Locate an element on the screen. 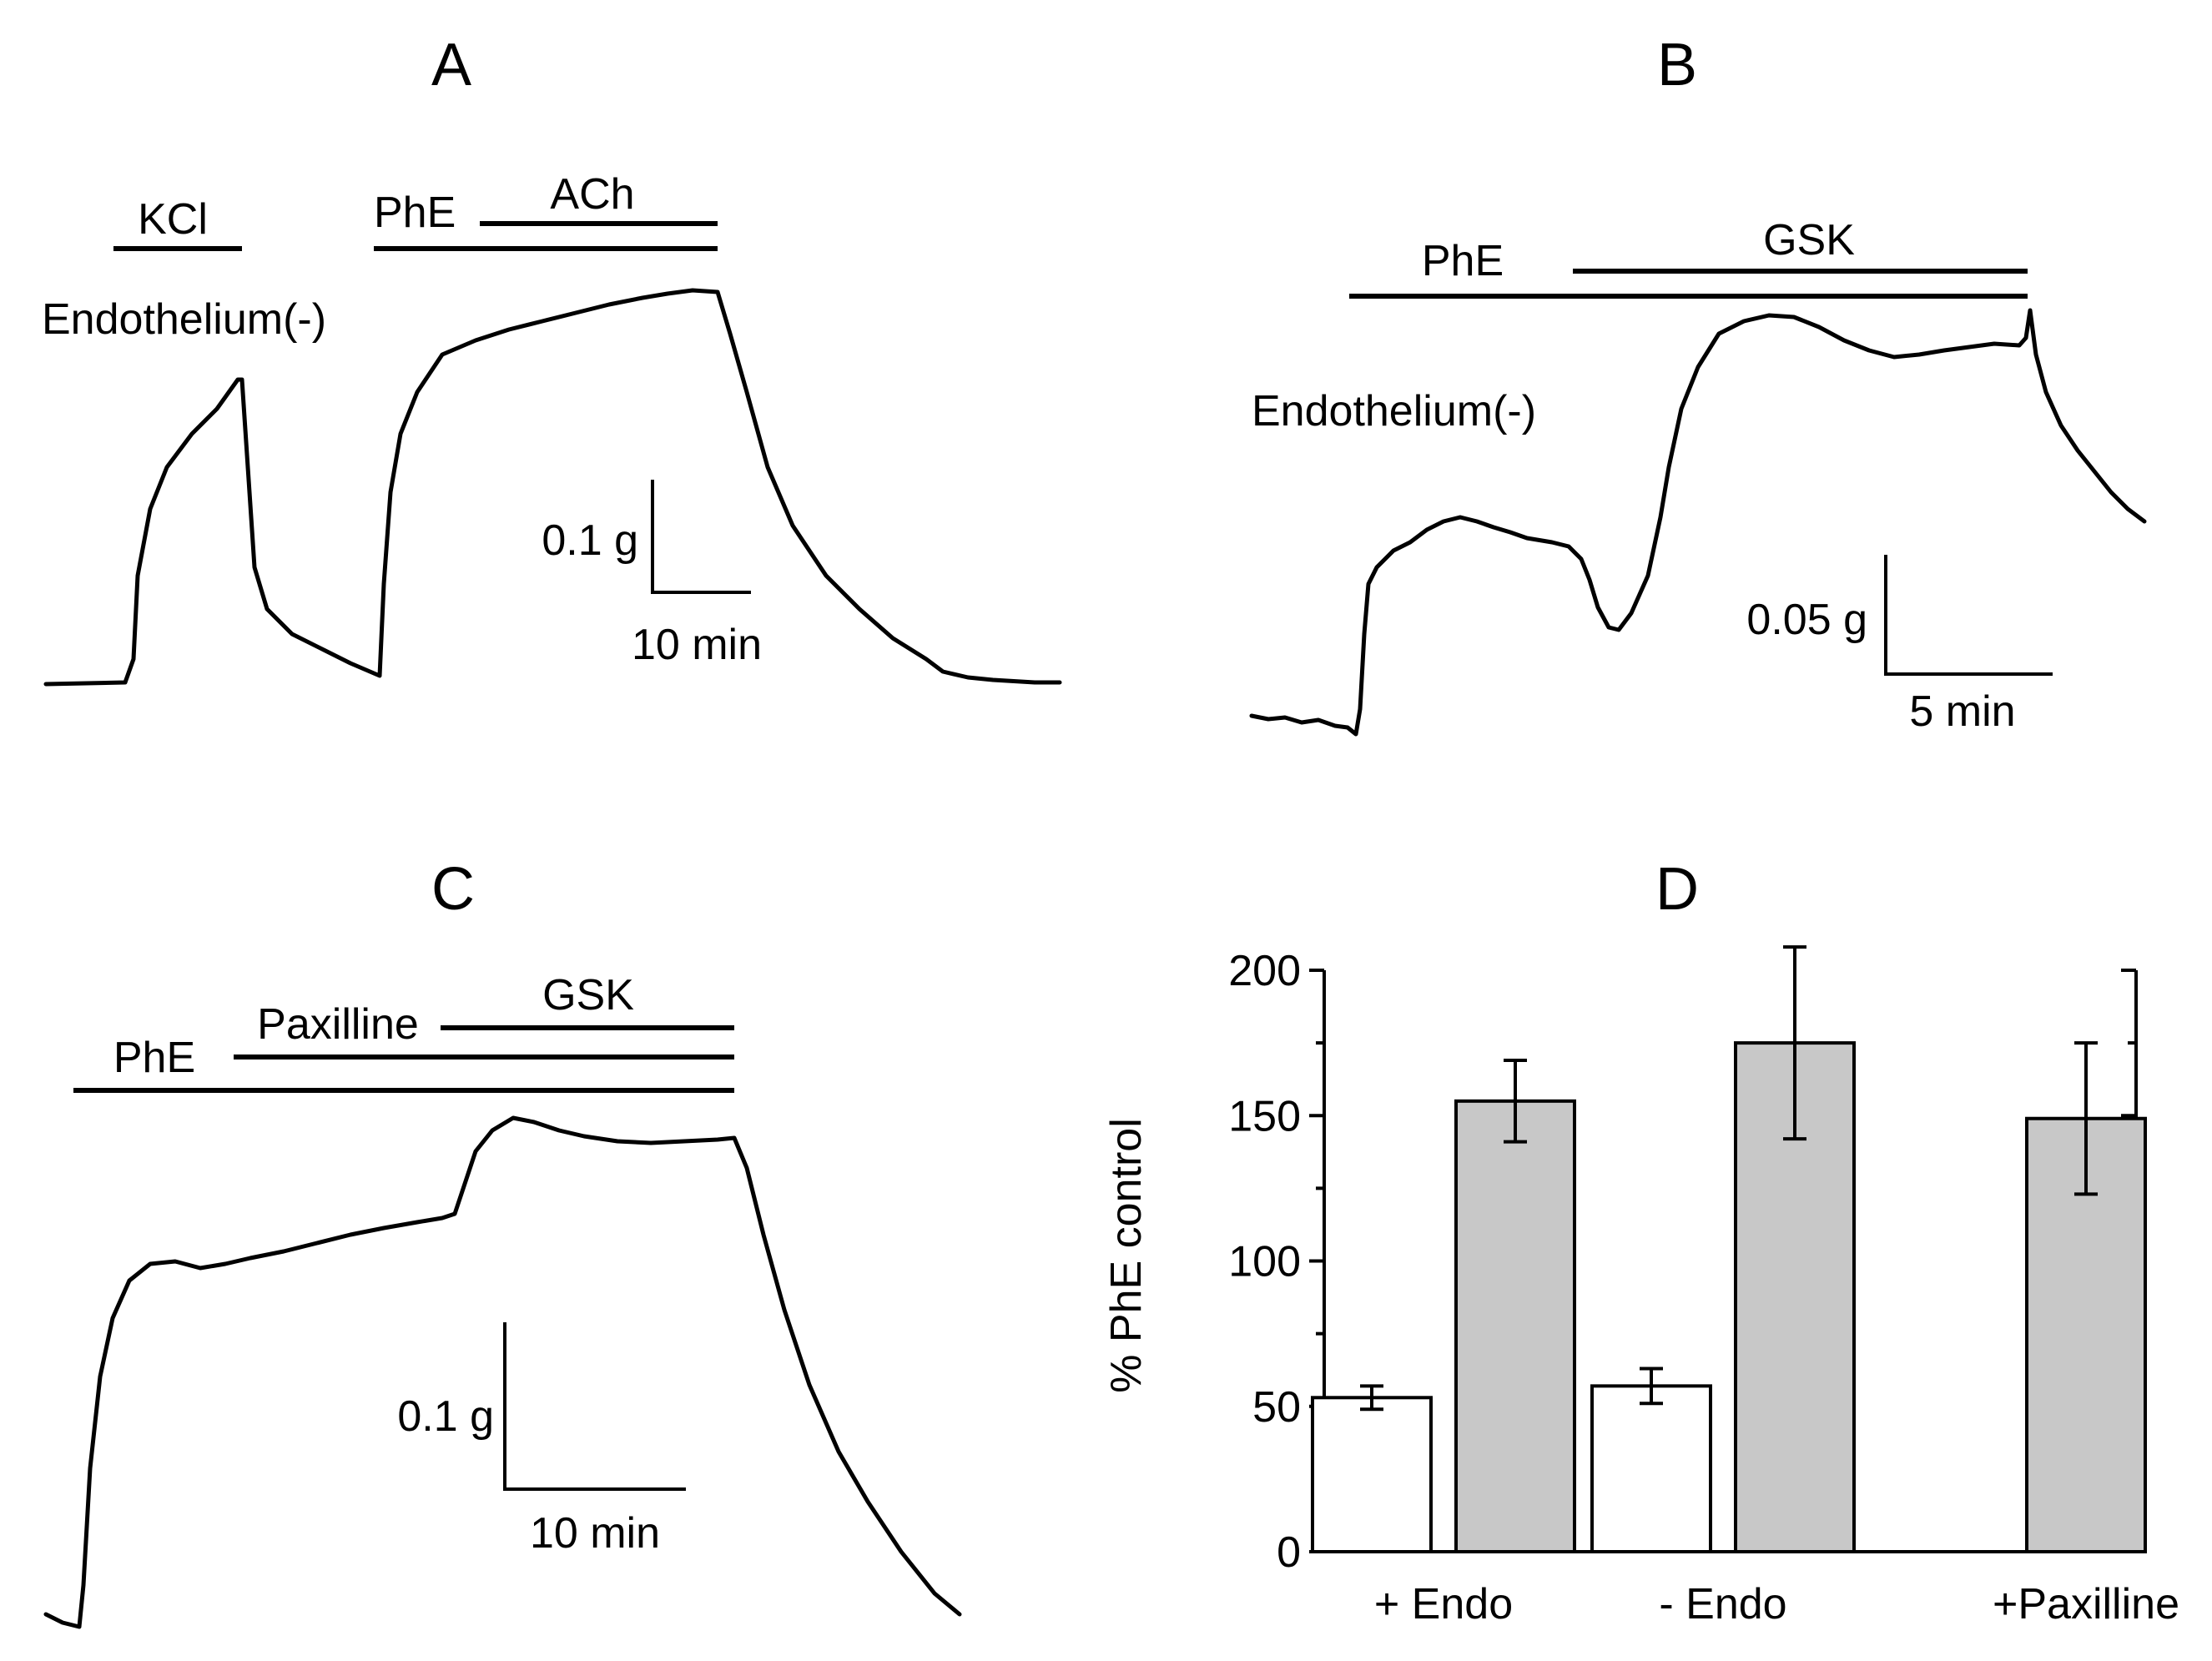 The width and height of the screenshot is (2212, 1661). ach-label: ACh is located at coordinates (592, 194).